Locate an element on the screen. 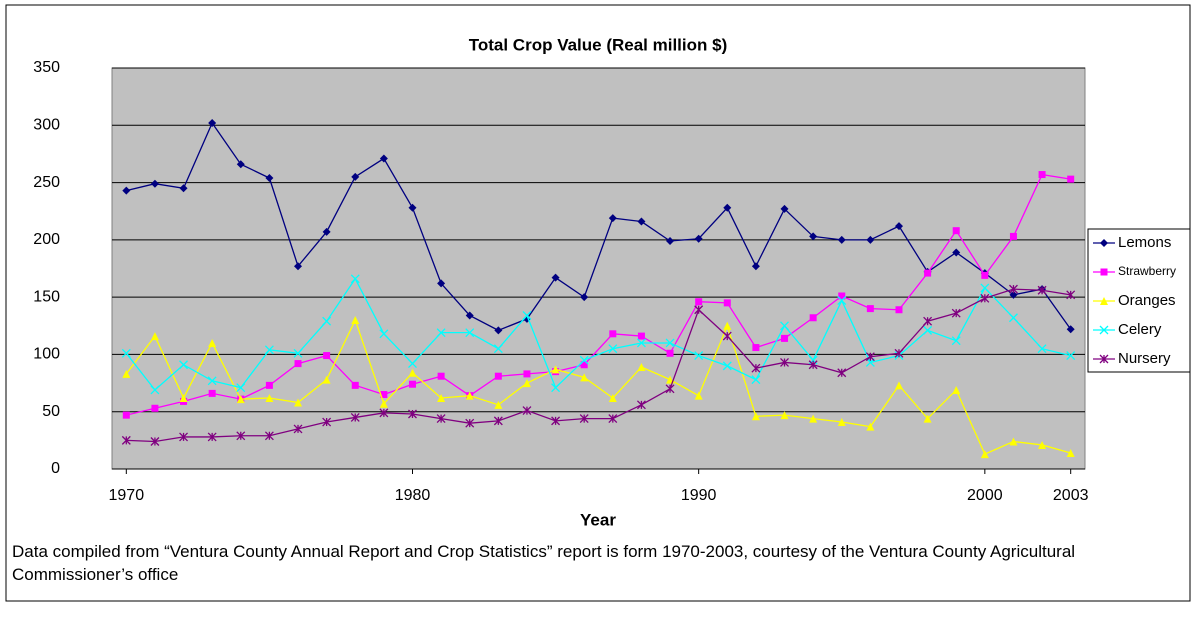 The image size is (1196, 628). y-tick-label: 50 is located at coordinates (51, 411).